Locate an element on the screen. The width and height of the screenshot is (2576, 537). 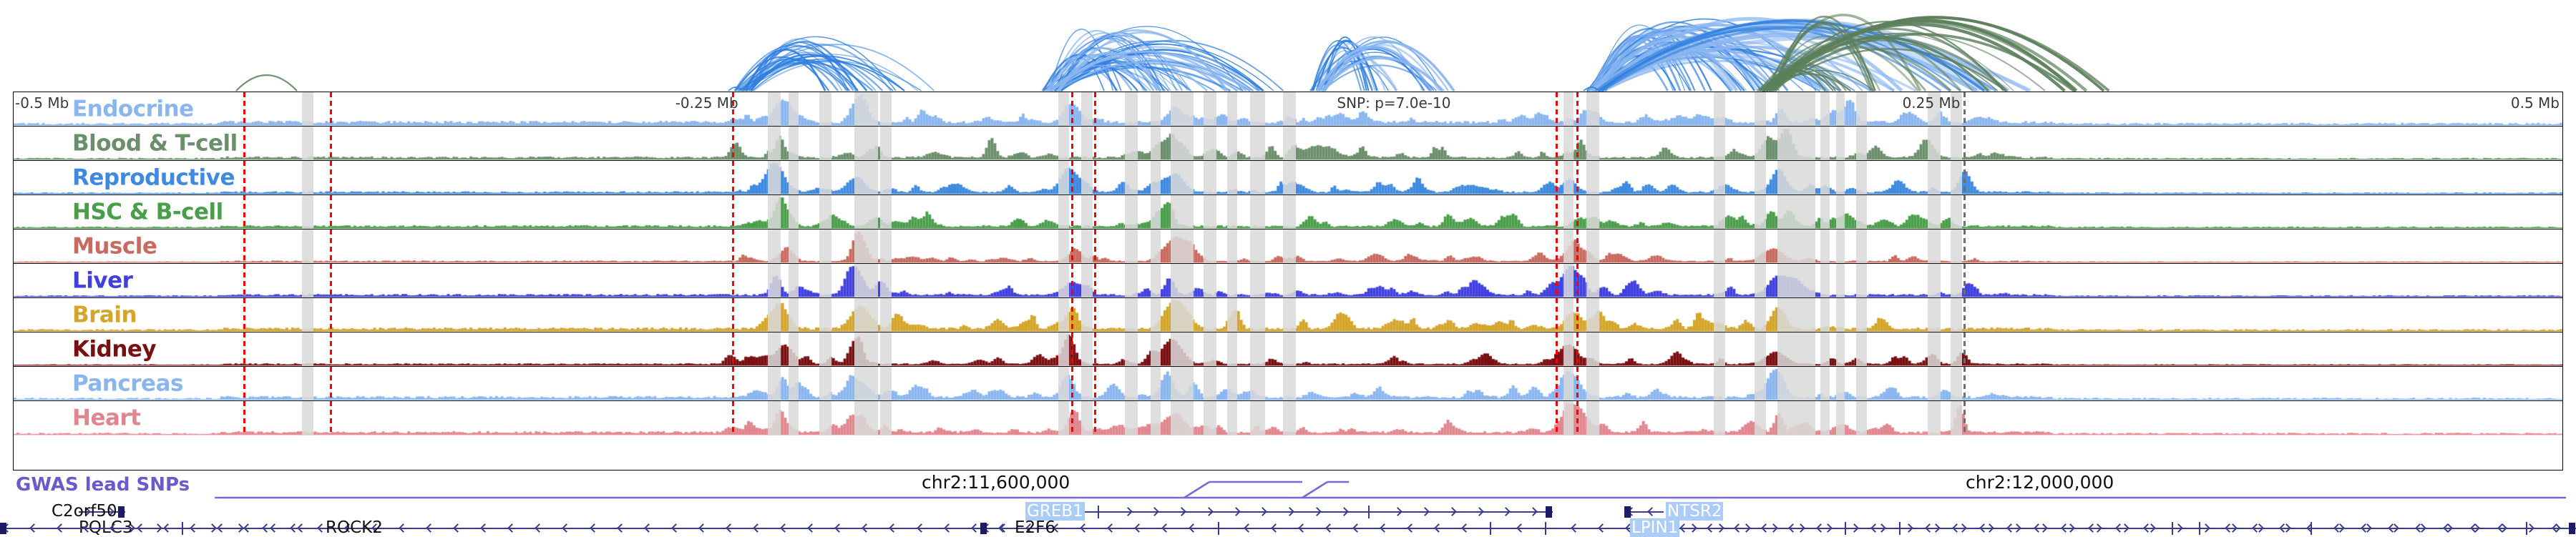
gene-model-e2f6 is located at coordinates (996, 528).